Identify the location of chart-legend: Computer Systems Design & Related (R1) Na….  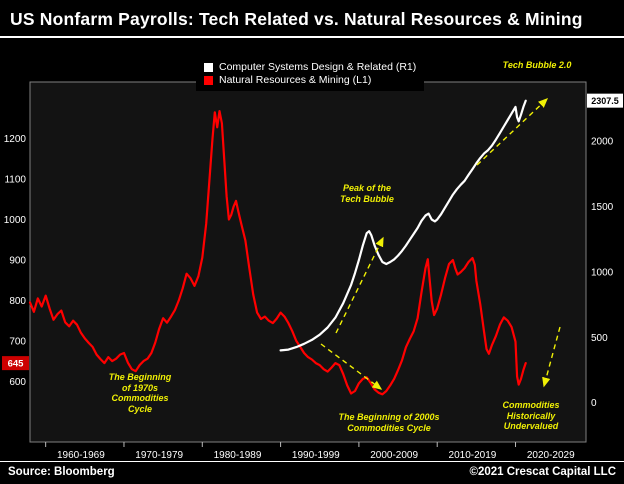
(310, 74).